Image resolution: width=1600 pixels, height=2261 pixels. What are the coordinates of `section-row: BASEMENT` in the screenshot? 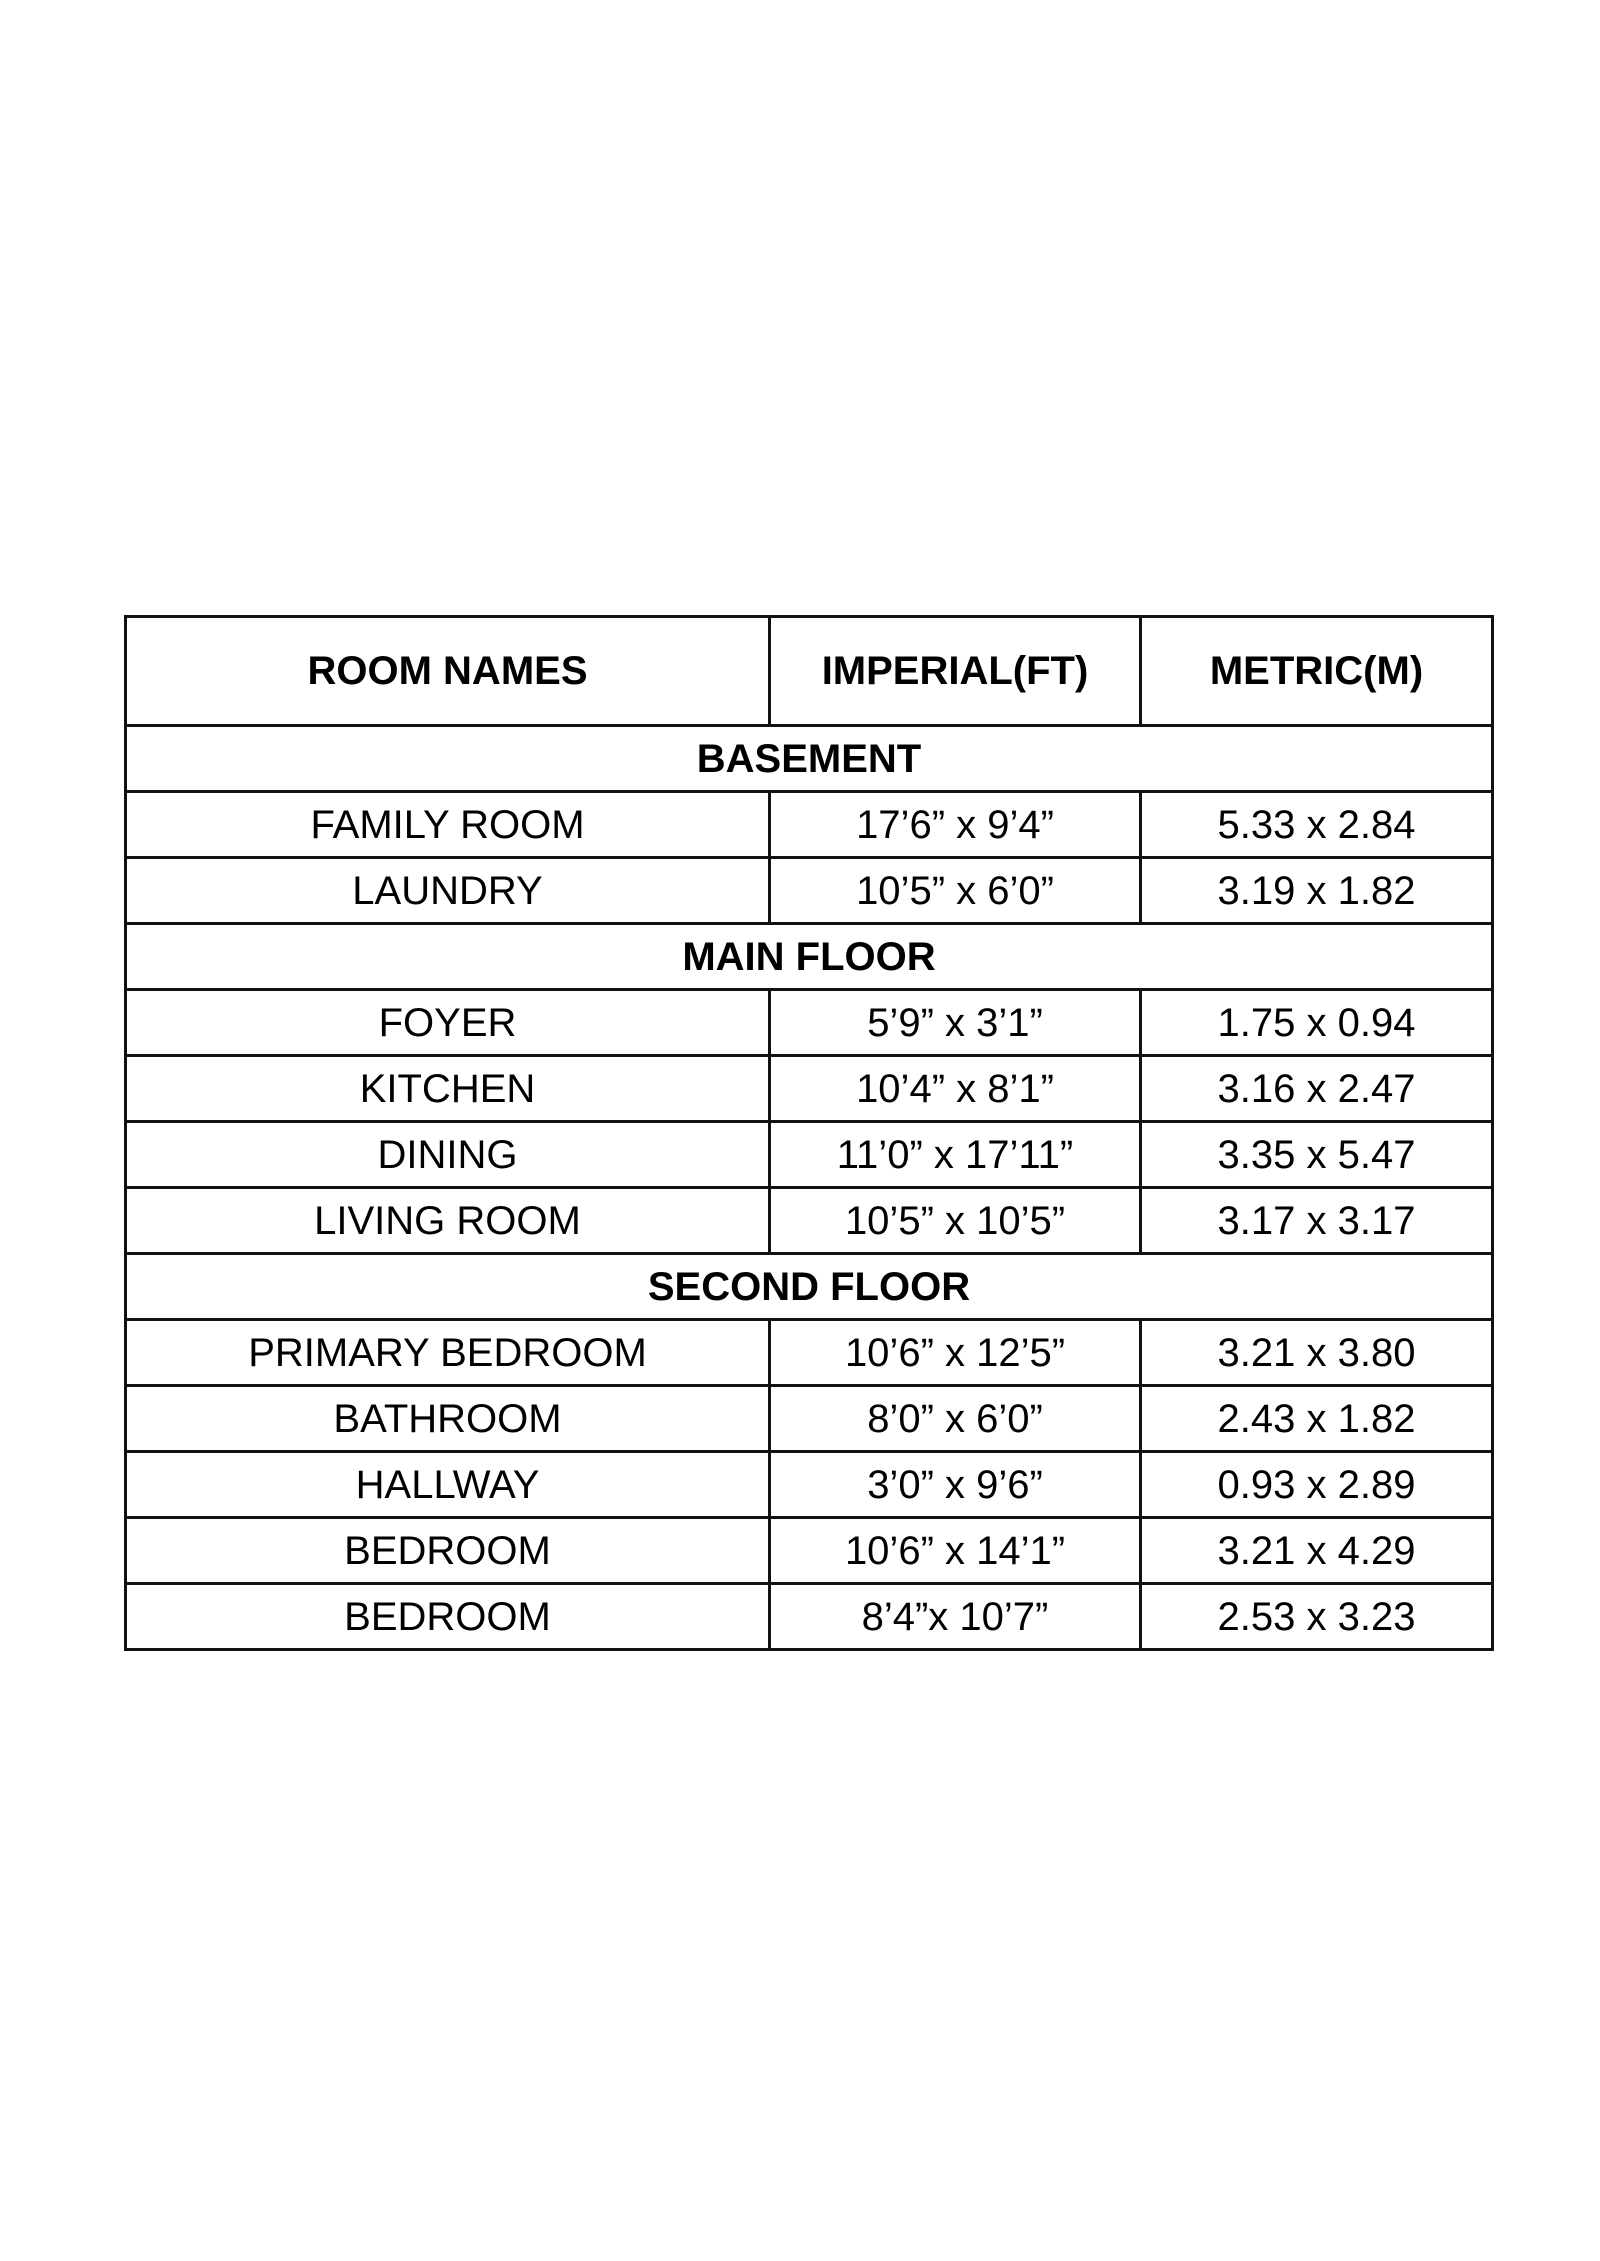 It's located at (809, 758).